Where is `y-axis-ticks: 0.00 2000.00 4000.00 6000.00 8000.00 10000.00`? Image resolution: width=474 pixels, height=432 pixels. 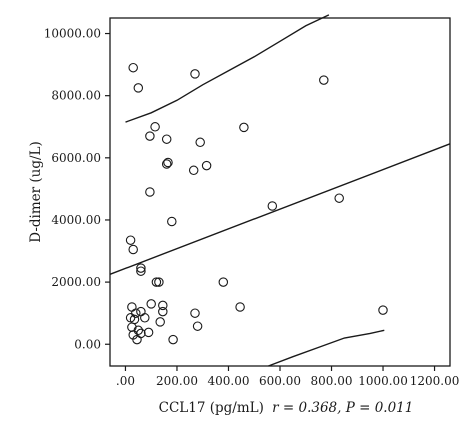 y-axis-ticks: 0.00 2000.00 4000.00 6000.00 8000.00 10000.00 is located at coordinates (77, 189).